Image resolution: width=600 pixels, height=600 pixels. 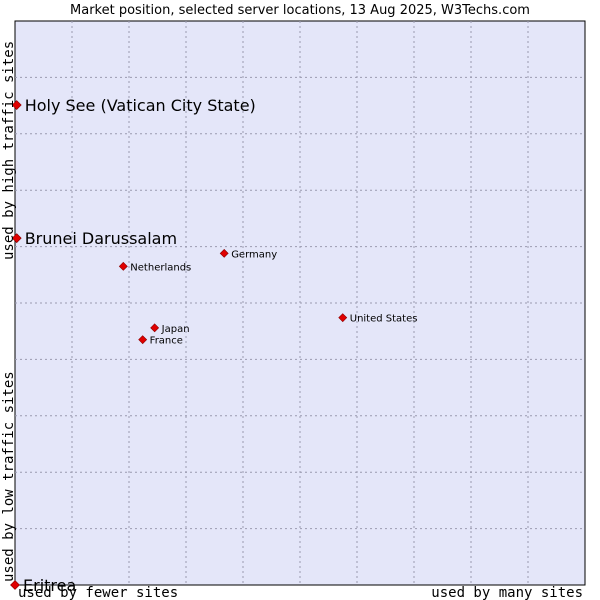 I want to click on point-label-netherlands: Netherlands, so click(x=160, y=267).